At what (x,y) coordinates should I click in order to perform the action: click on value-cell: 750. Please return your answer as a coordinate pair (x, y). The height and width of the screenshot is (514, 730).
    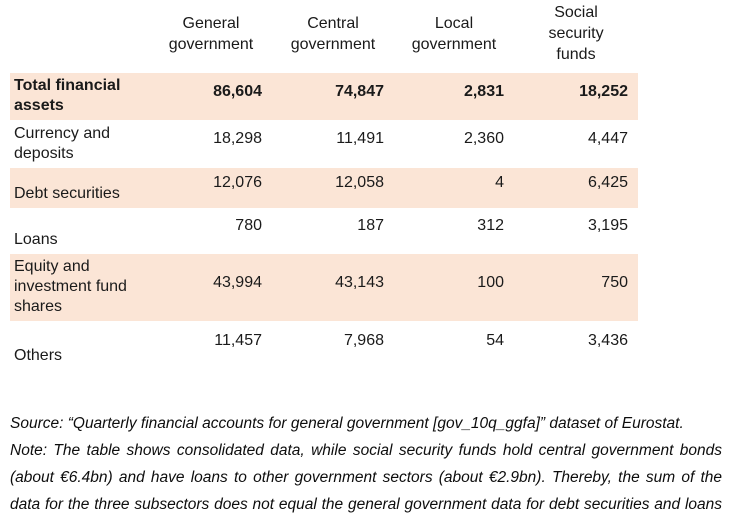
    Looking at the image, I should click on (576, 287).